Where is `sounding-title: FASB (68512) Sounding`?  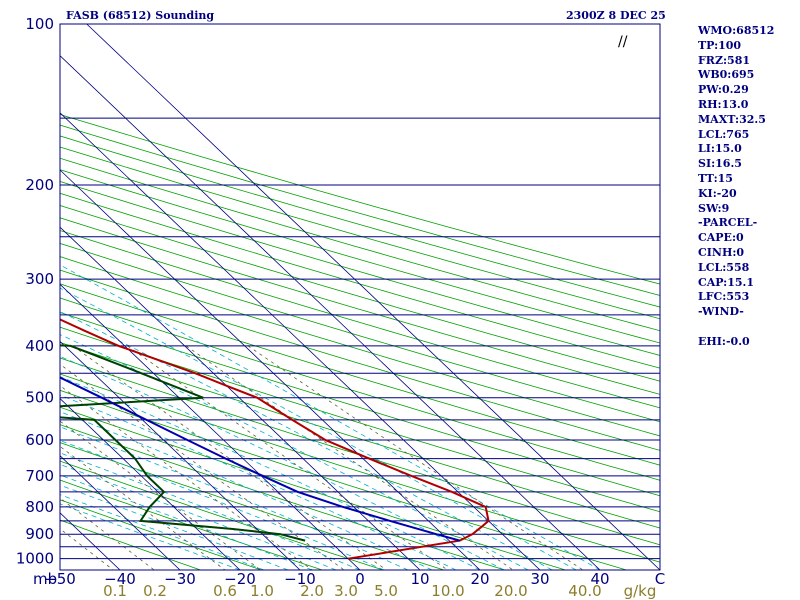
sounding-title: FASB (68512) Sounding is located at coordinates (140, 15).